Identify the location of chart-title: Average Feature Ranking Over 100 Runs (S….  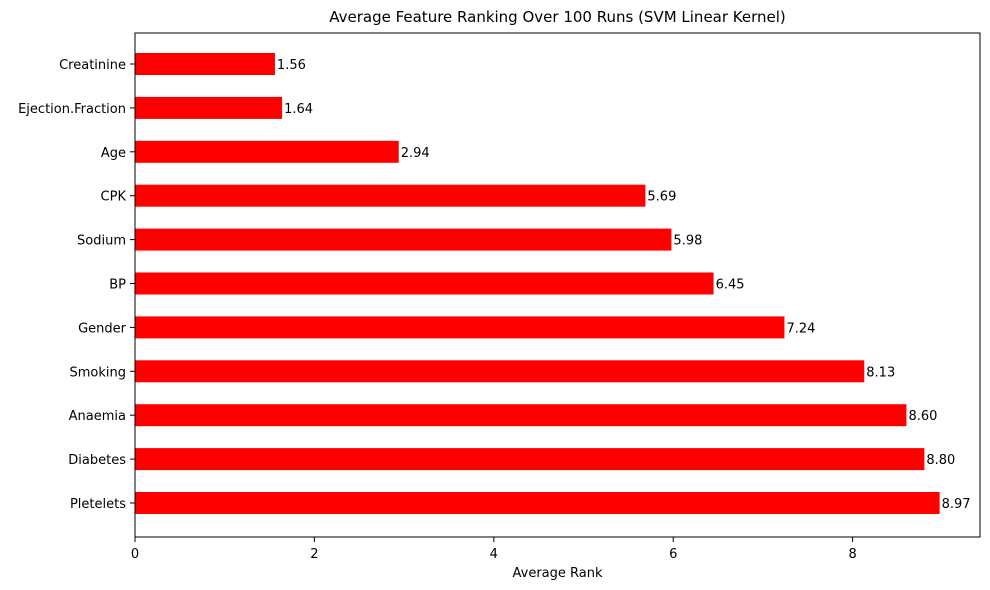
(557, 17).